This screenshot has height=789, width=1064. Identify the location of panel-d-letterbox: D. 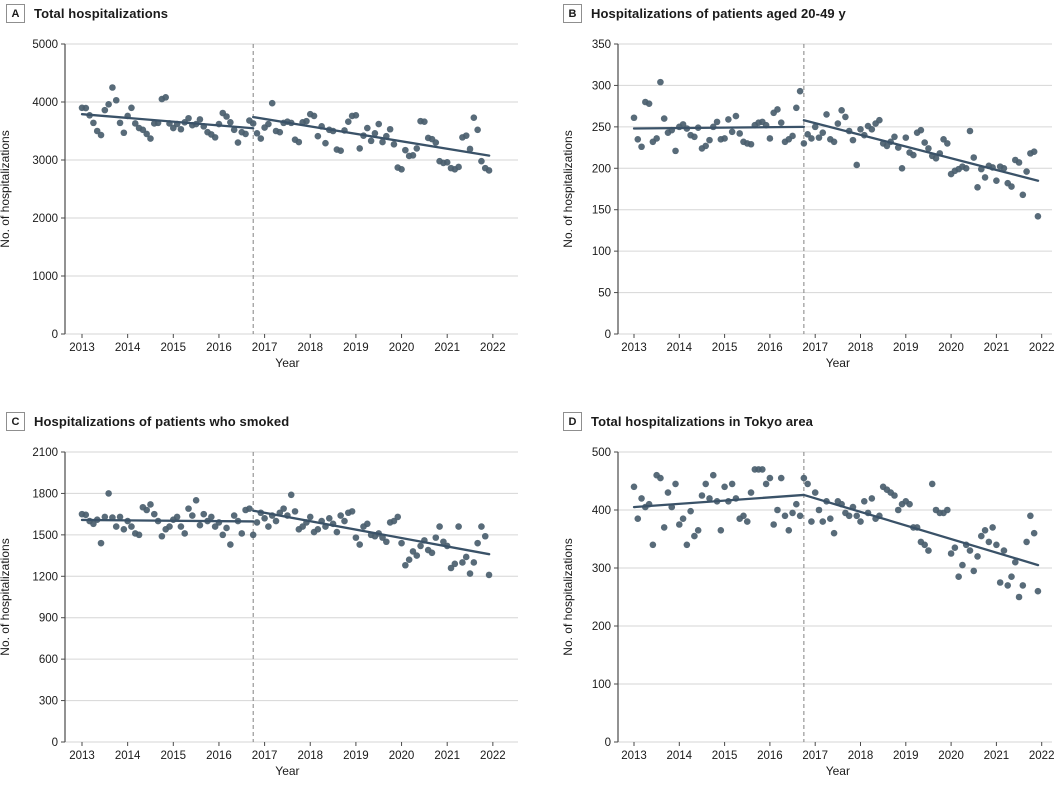
(572, 421).